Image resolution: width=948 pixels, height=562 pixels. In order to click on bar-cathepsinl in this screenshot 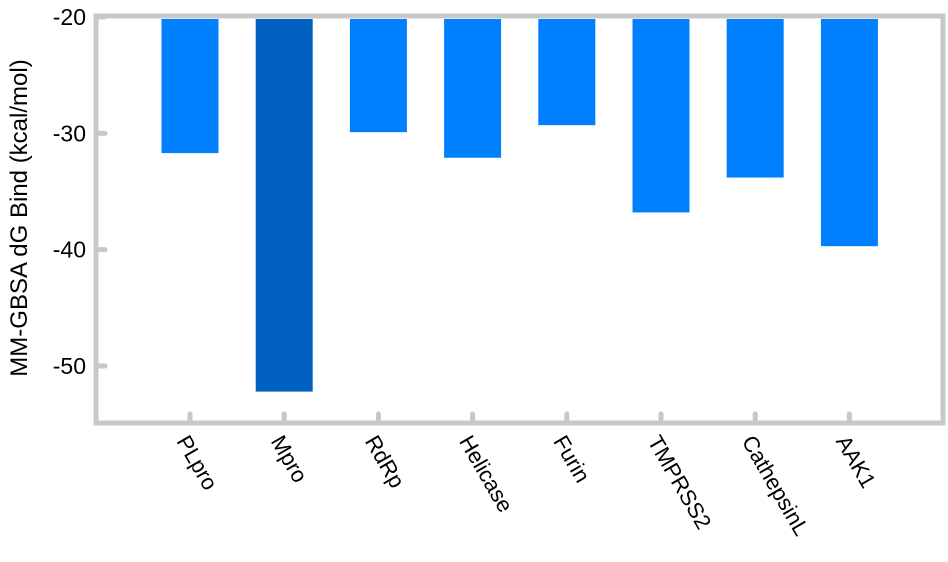, I will do `click(755, 98)`.